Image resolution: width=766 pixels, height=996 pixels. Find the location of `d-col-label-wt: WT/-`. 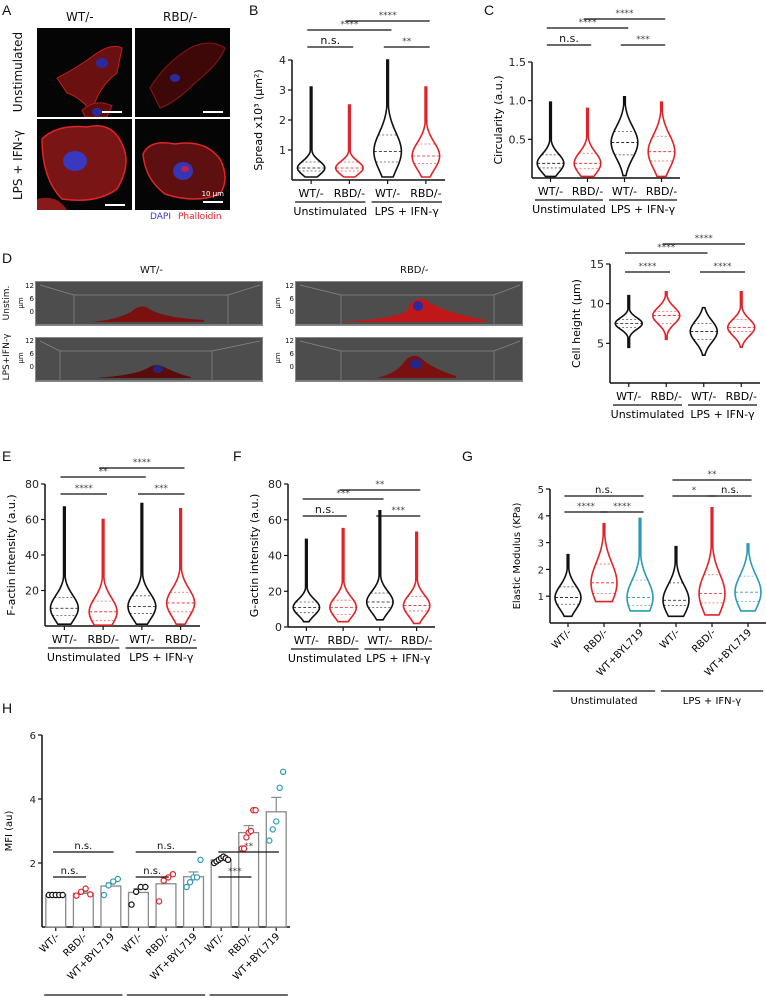

d-col-label-wt: WT/- is located at coordinates (151, 270).